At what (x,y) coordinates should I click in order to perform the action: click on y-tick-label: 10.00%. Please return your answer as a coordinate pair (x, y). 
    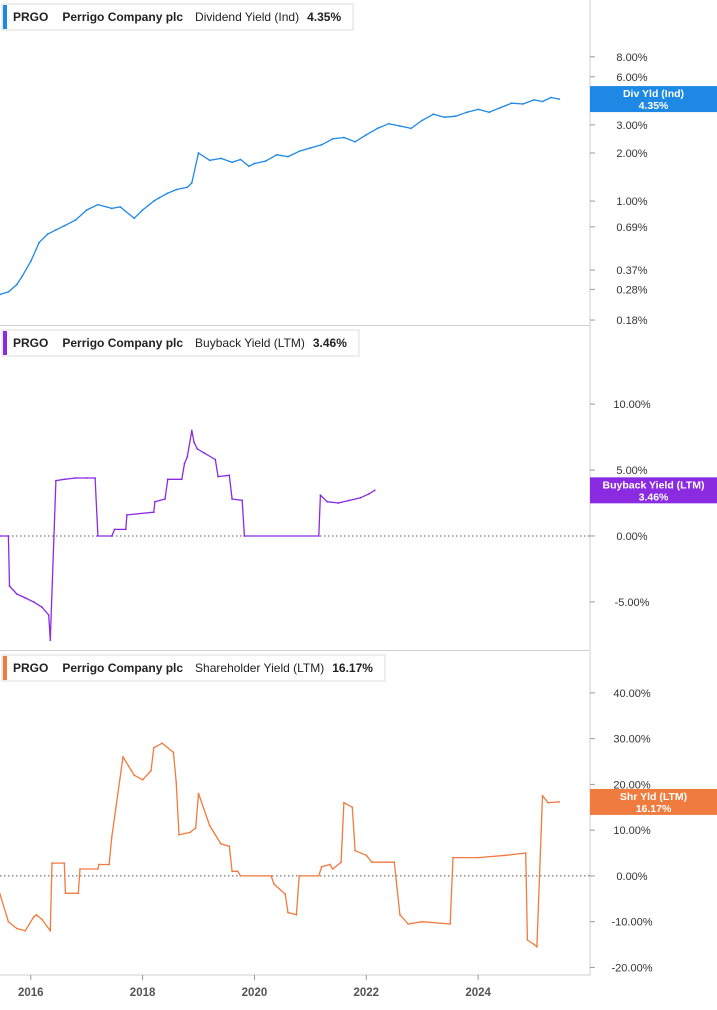
    Looking at the image, I should click on (632, 831).